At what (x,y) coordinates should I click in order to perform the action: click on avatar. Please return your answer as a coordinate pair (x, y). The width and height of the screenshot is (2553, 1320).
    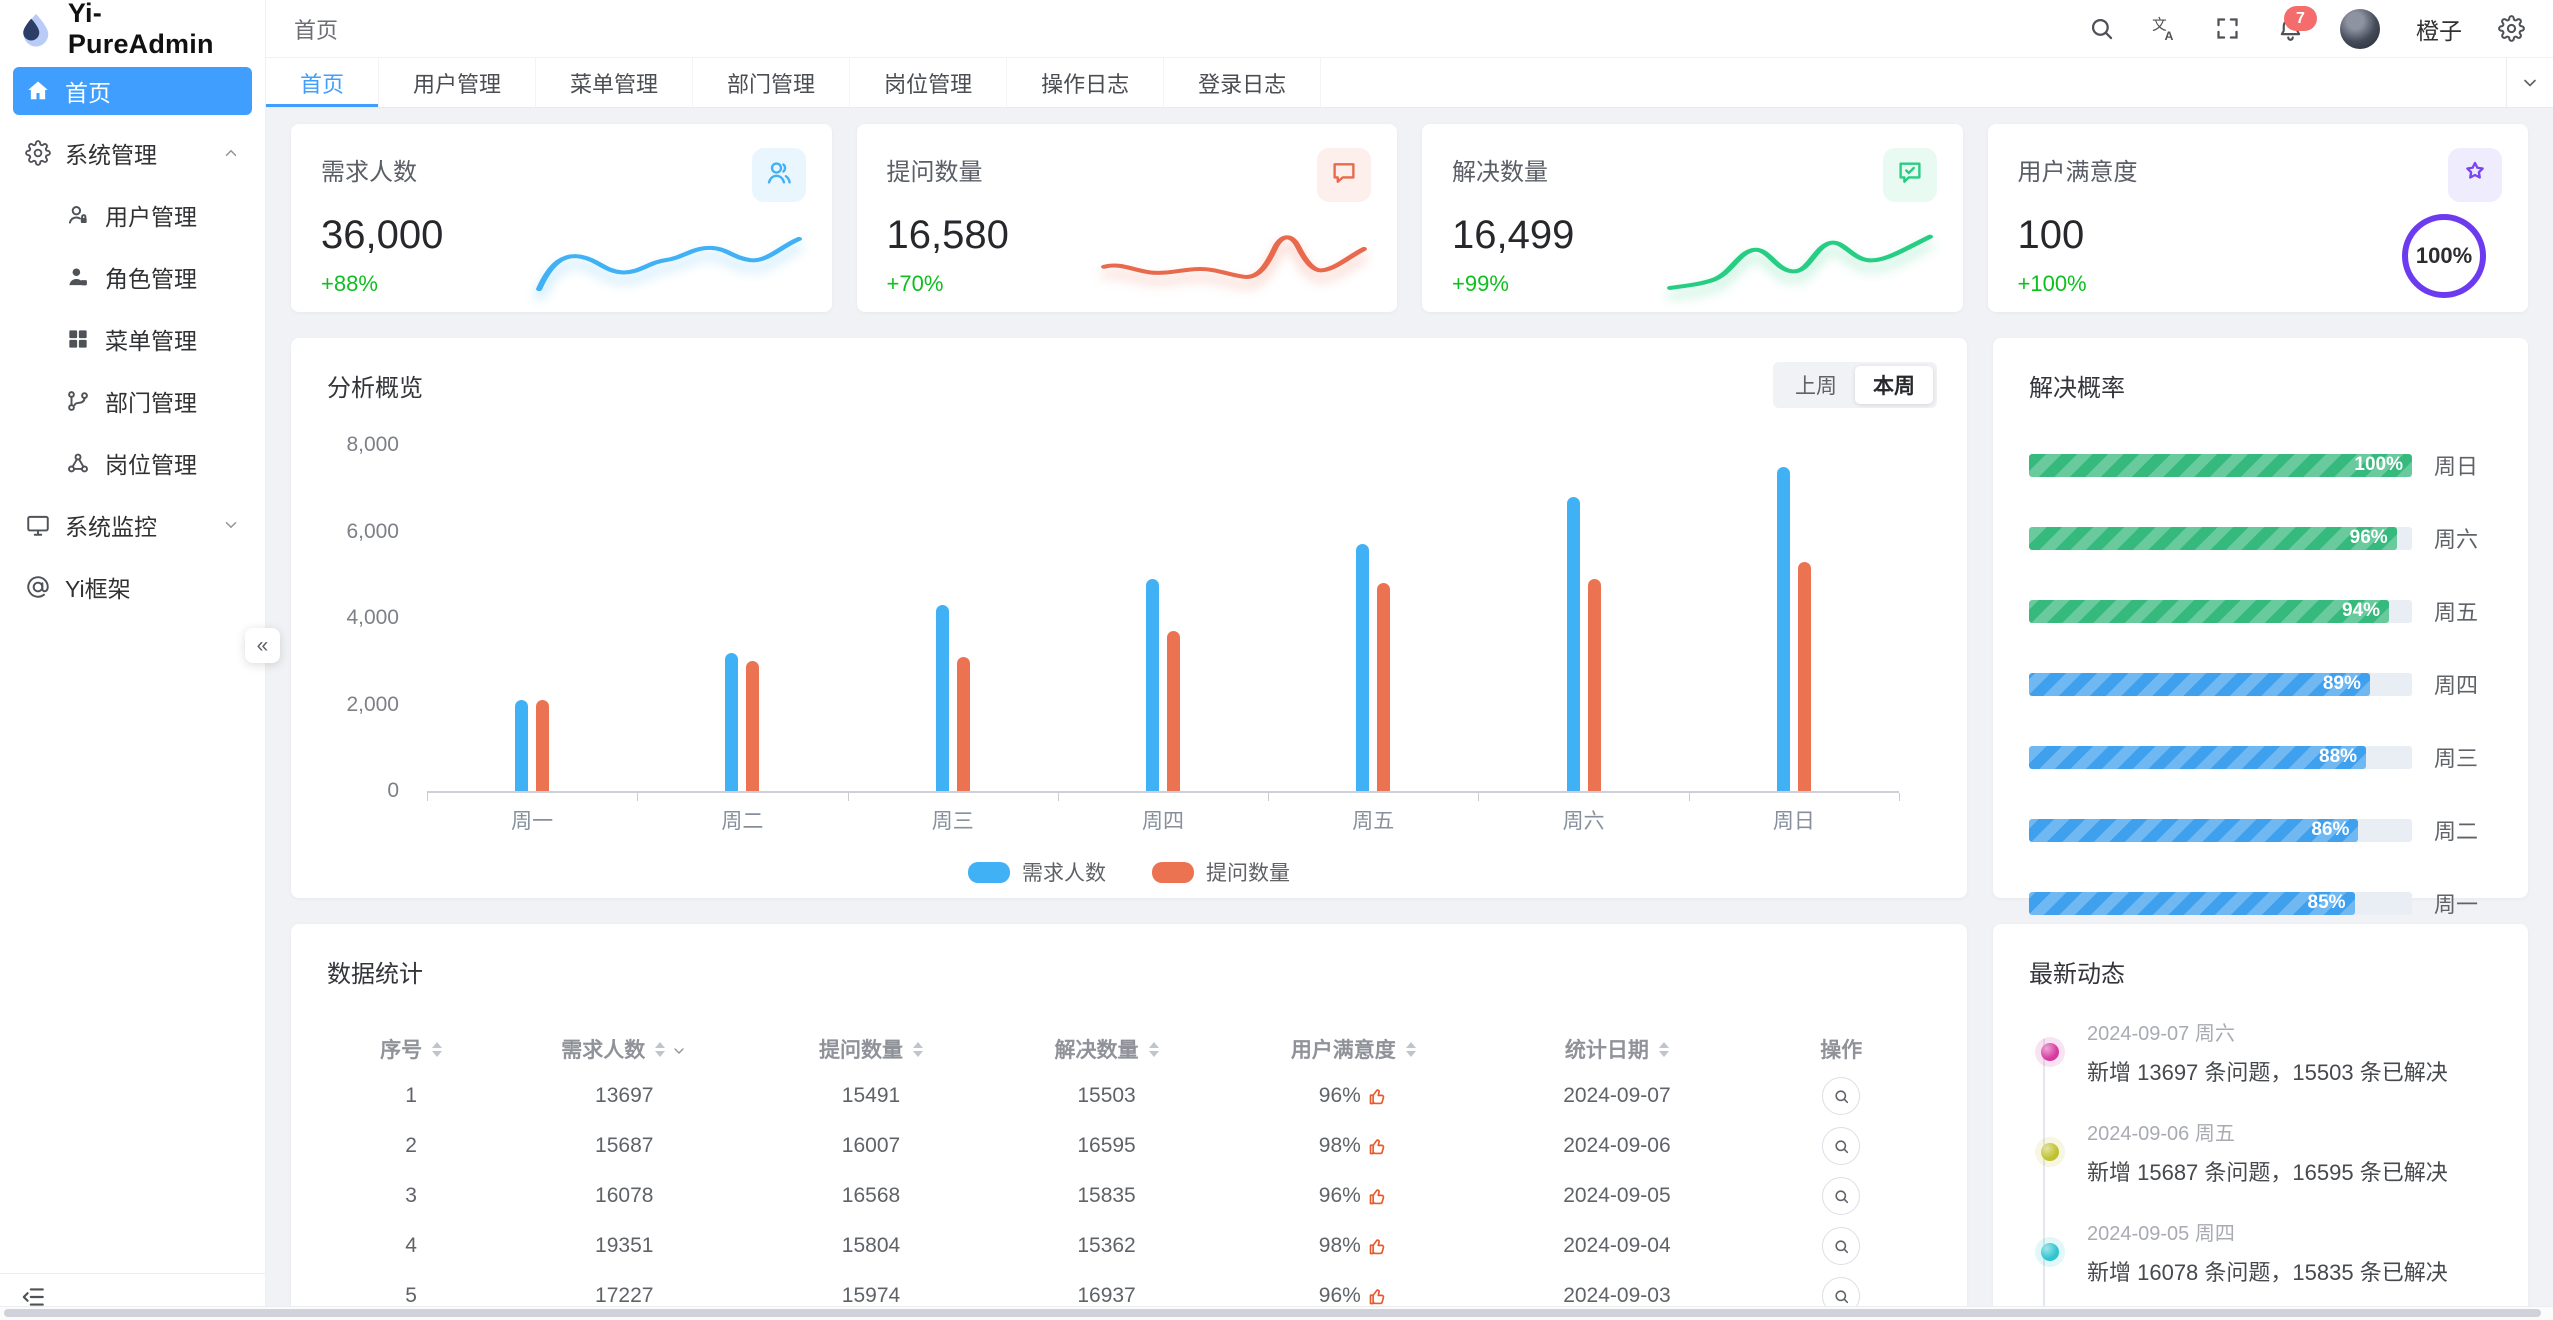
    Looking at the image, I should click on (2360, 28).